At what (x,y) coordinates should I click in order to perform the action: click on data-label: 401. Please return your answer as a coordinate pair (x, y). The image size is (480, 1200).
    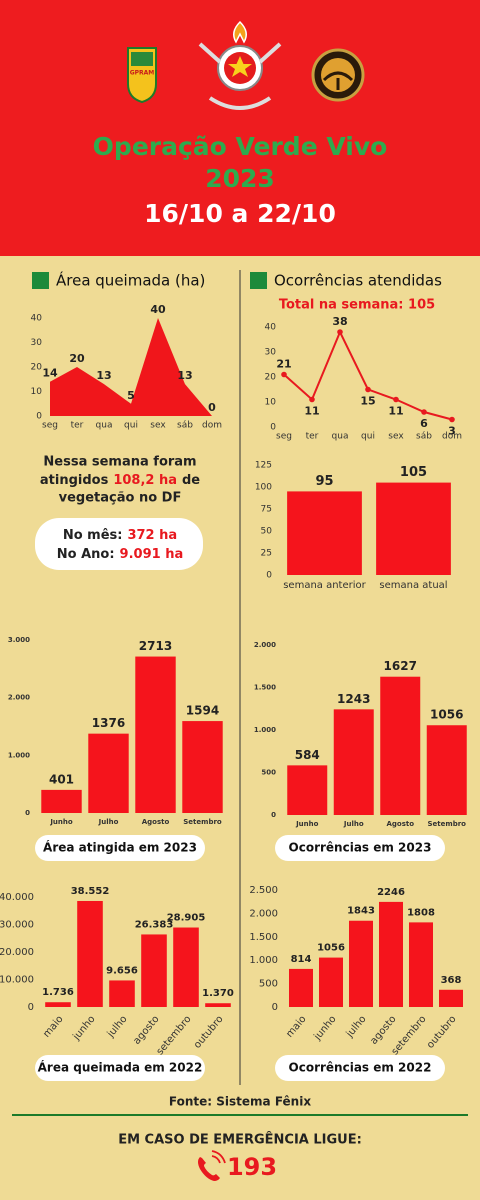
    Looking at the image, I should click on (61, 779).